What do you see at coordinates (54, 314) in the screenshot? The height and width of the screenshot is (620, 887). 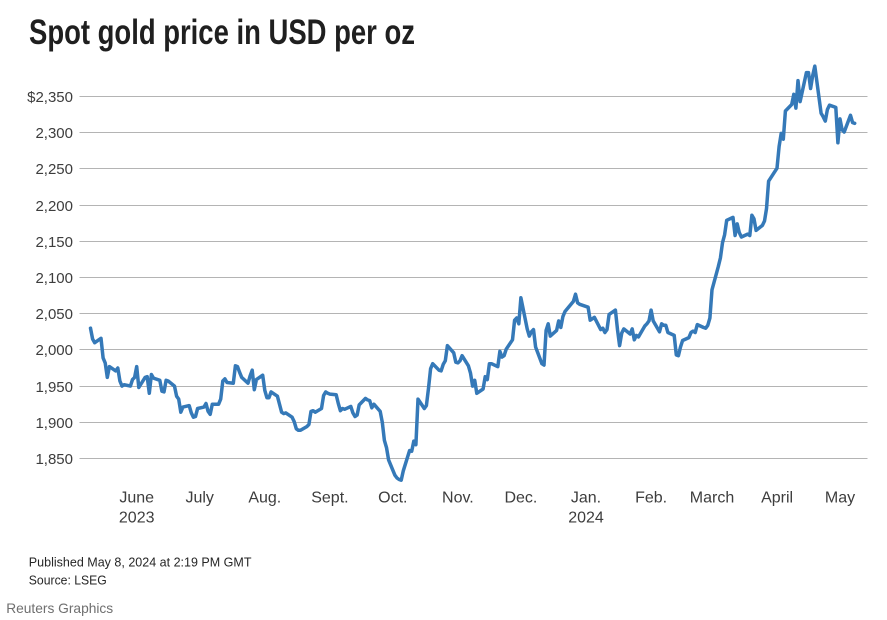 I see `svg-text: 2,050` at bounding box center [54, 314].